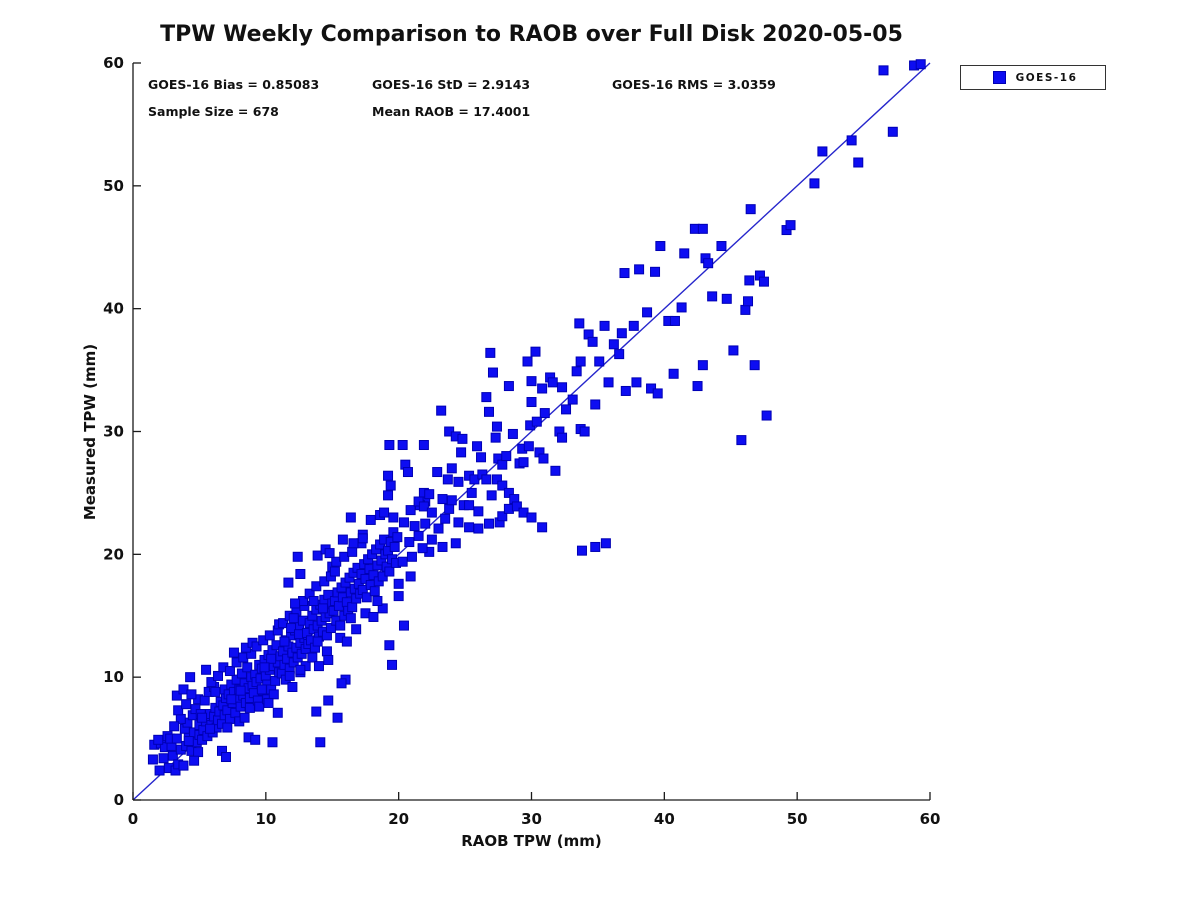  I want to click on x-tick-label: 30, so click(531, 819).